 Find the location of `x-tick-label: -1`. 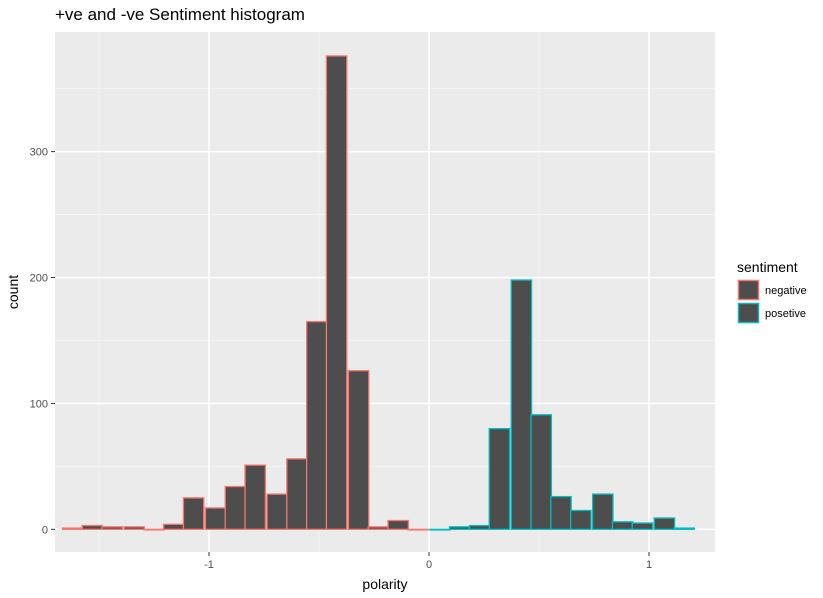

x-tick-label: -1 is located at coordinates (209, 565).